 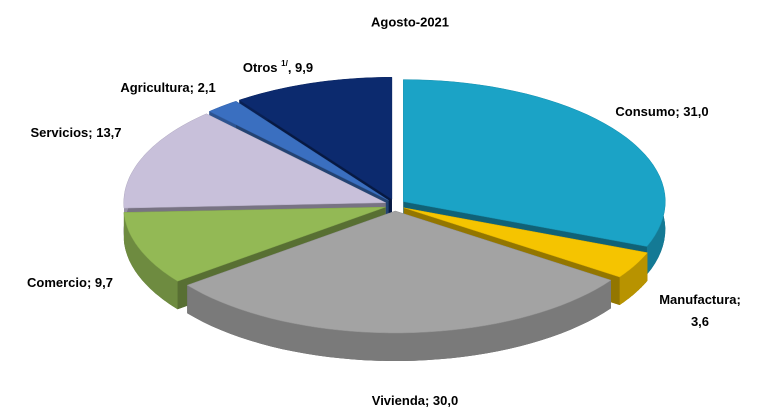 What do you see at coordinates (415, 400) in the screenshot?
I see `data-label: Vivienda; 30,0` at bounding box center [415, 400].